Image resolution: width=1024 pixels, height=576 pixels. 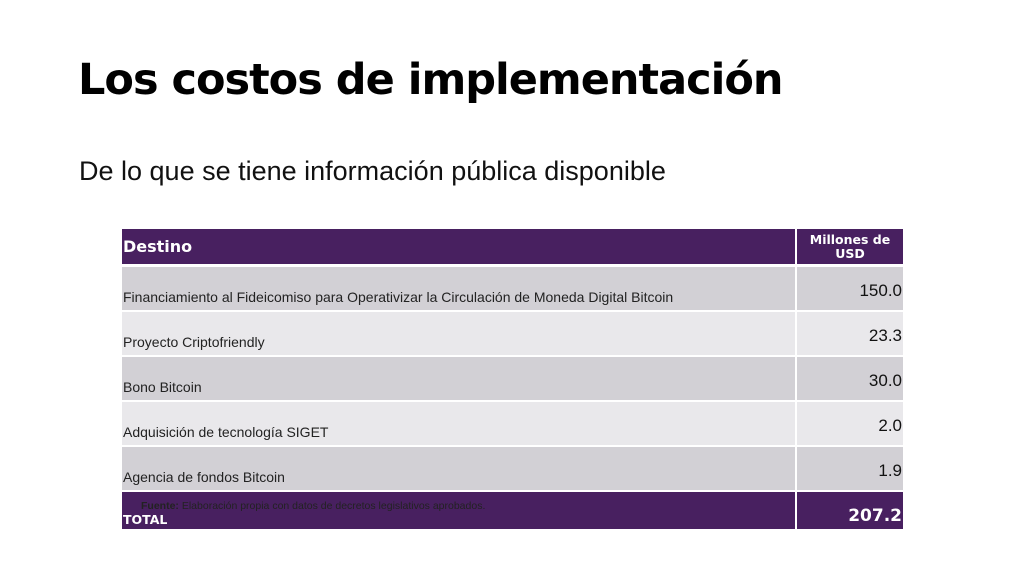 I want to click on slide-title: Los costos de implementación, so click(x=430, y=80).